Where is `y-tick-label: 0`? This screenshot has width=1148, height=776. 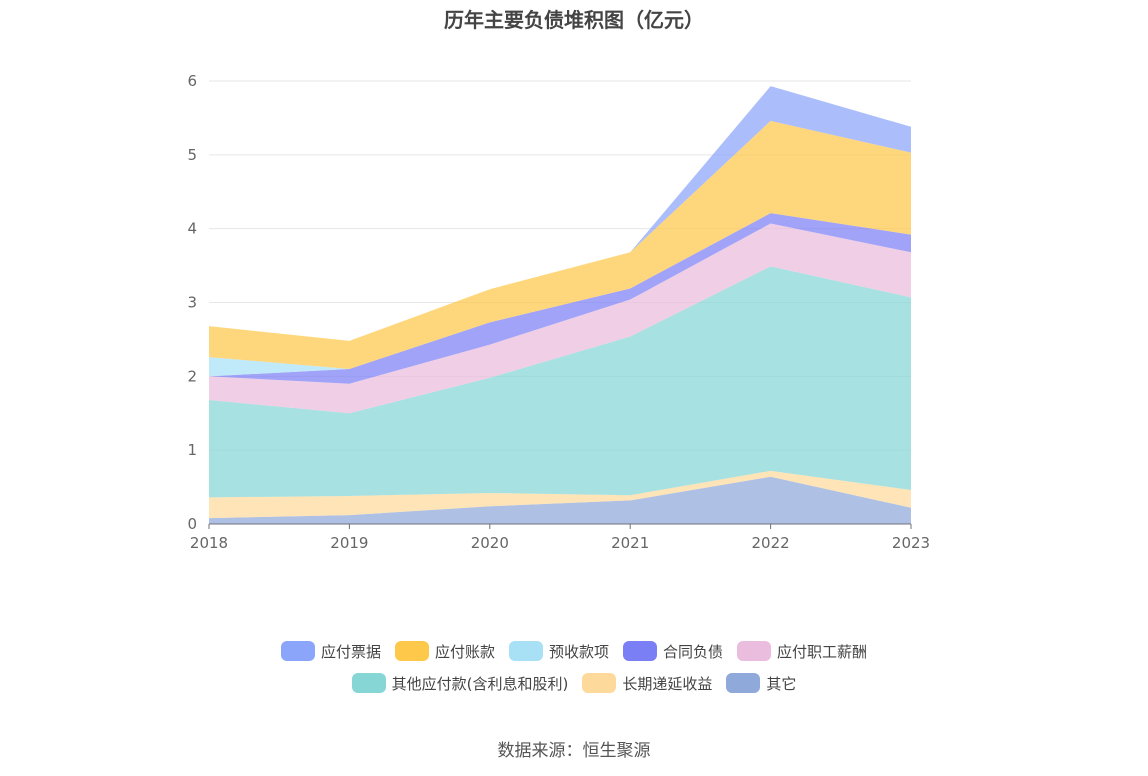 y-tick-label: 0 is located at coordinates (192, 524).